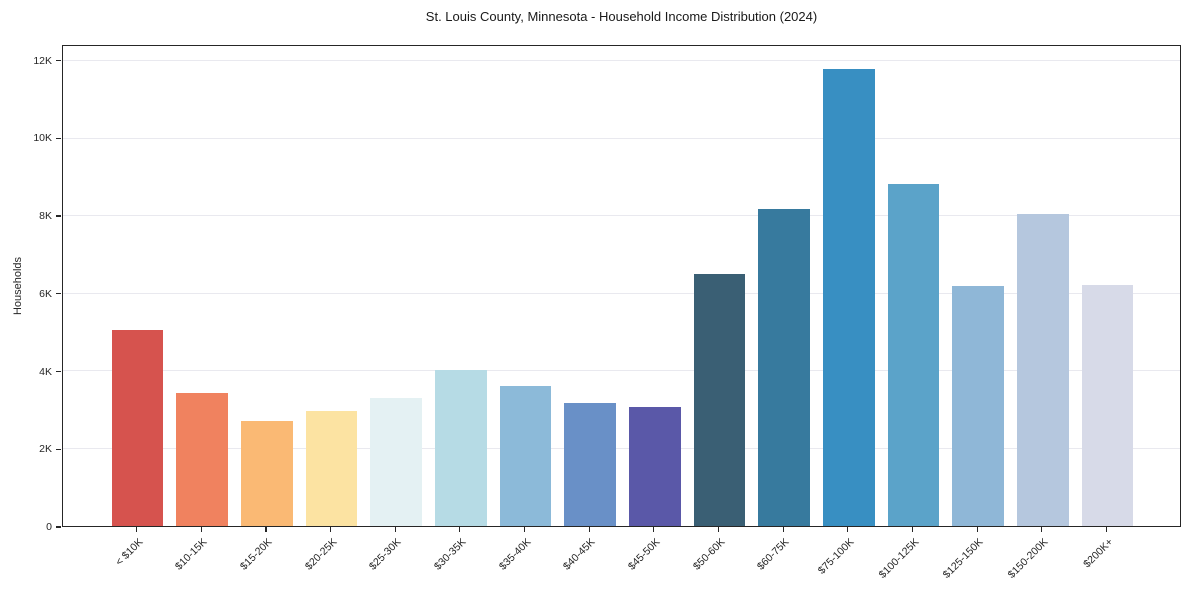 The height and width of the screenshot is (590, 1189). I want to click on x-tick-label: $30-35K, so click(450, 554).